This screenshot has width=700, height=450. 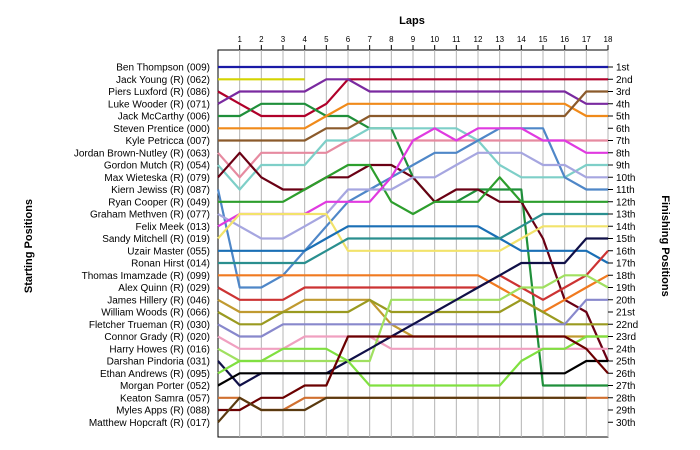 I want to click on starting-grid-label: Morgan Porter (052), so click(x=165, y=386).